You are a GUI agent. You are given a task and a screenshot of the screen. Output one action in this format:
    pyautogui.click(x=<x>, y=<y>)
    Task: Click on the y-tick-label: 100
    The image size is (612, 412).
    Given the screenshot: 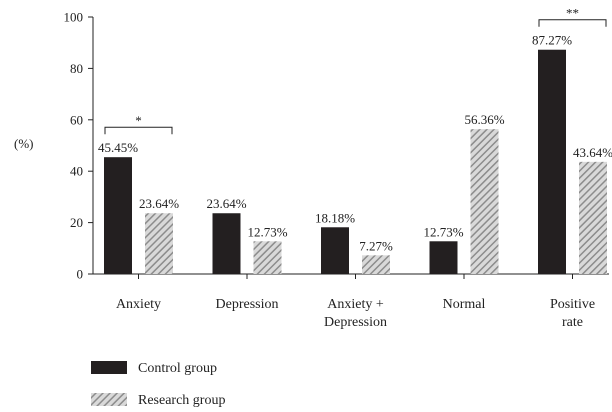 What is the action you would take?
    pyautogui.click(x=74, y=17)
    